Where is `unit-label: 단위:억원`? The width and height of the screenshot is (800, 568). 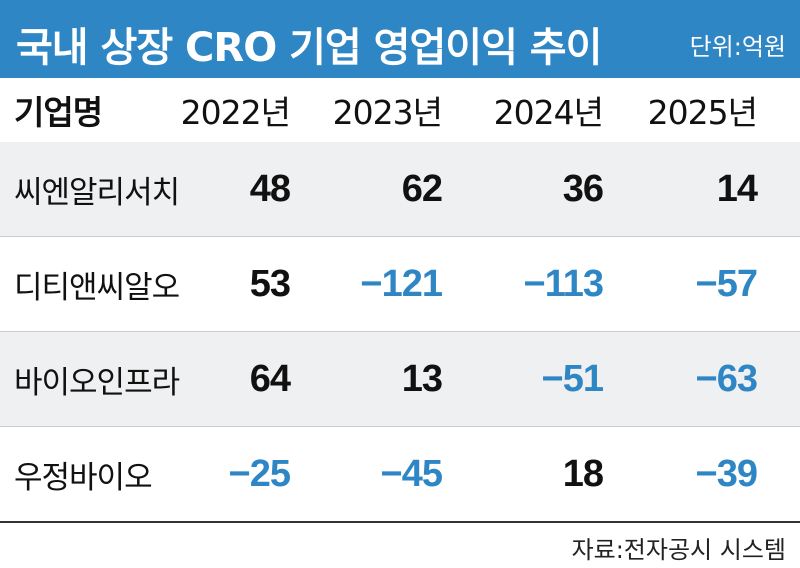
unit-label: 단위:억원 is located at coordinates (737, 47).